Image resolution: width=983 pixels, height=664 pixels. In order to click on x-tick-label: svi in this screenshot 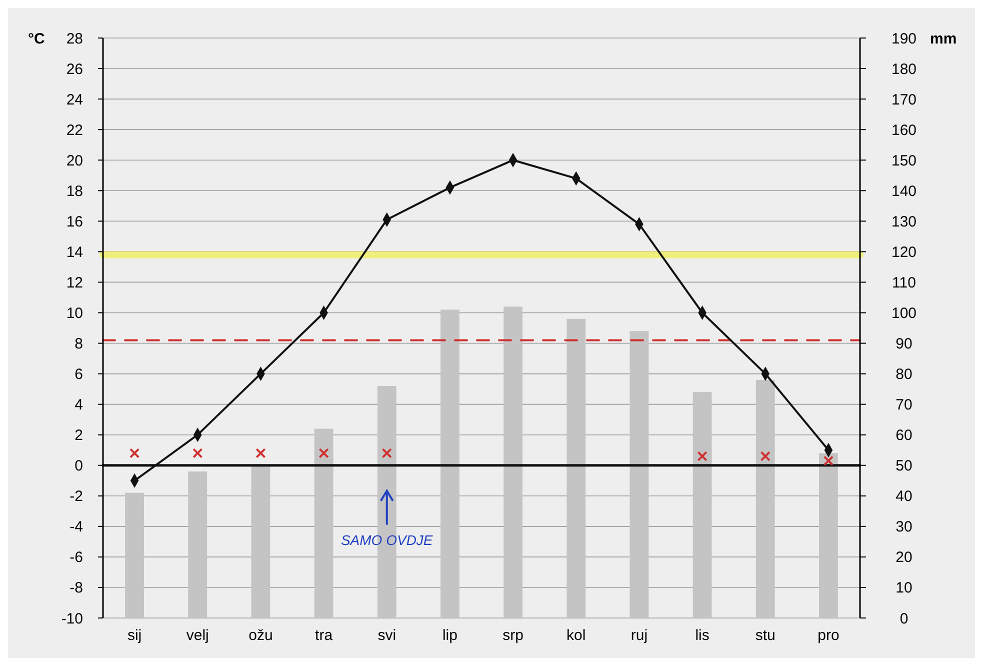, I will do `click(387, 635)`.